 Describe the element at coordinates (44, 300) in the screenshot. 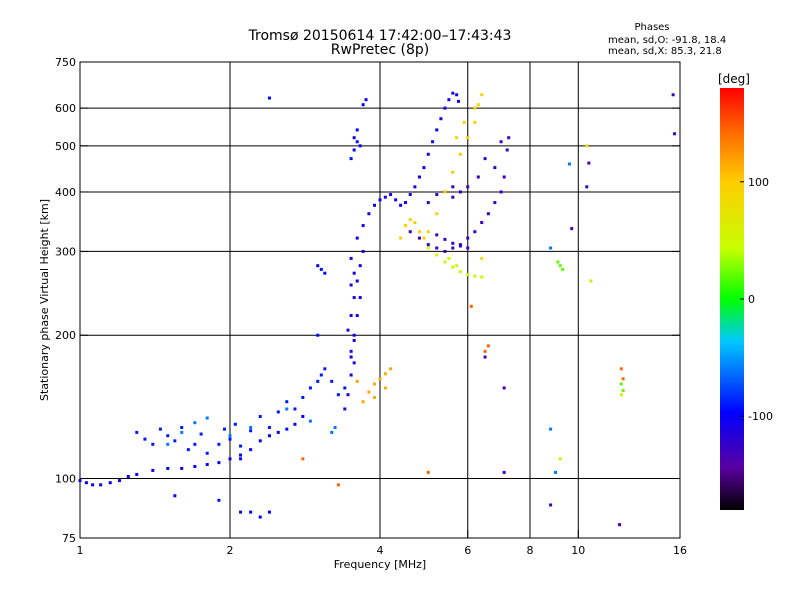

I see `y-axis-label: Stationary phase Virtual Height [km]` at that location.